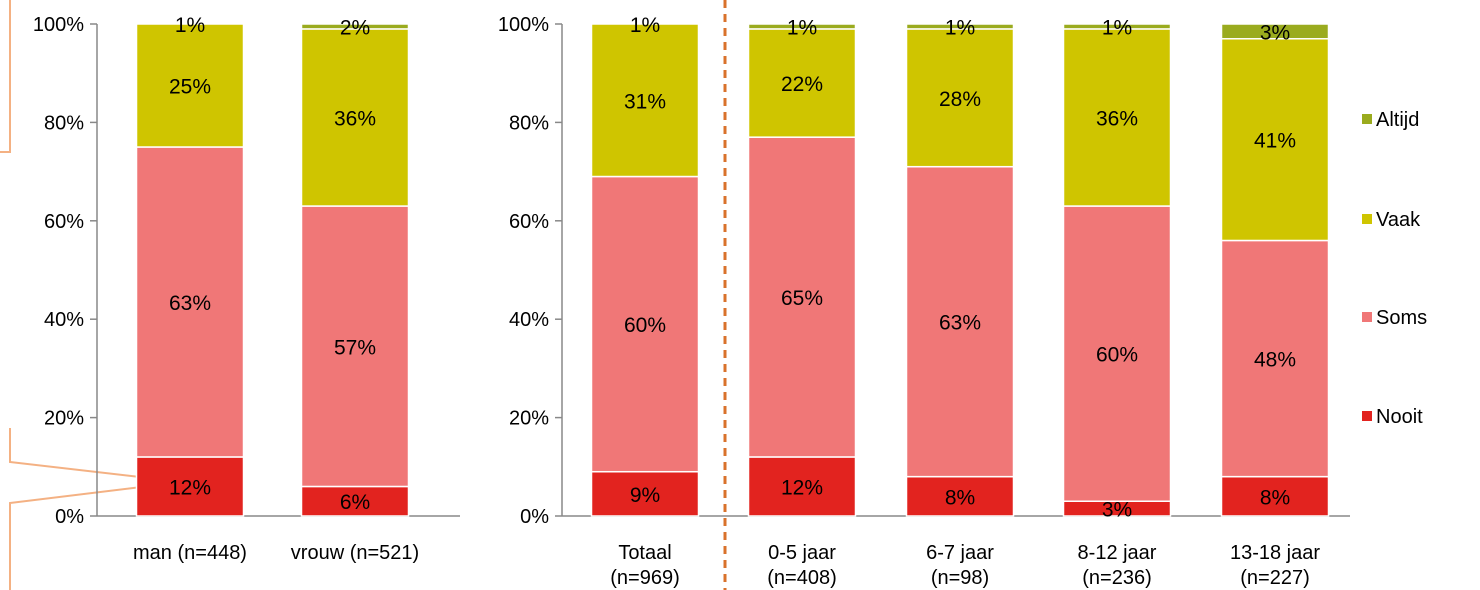 The width and height of the screenshot is (1480, 590). Describe the element at coordinates (5, 76) in the screenshot. I see `callout-box-top` at that location.